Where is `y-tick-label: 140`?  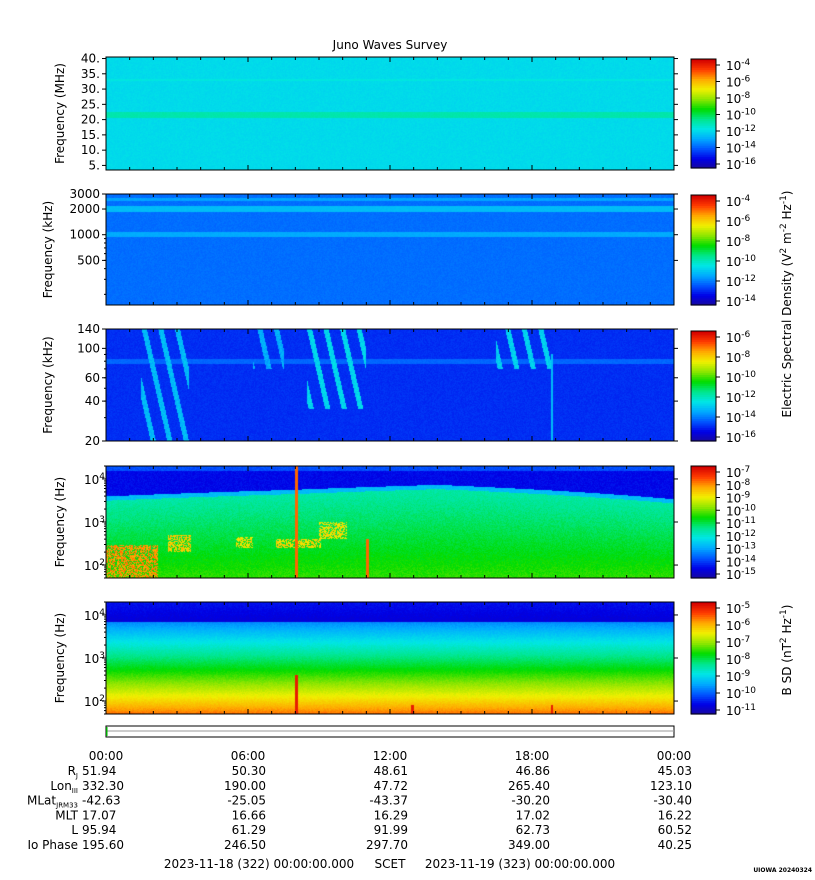 y-tick-label: 140 is located at coordinates (88, 329).